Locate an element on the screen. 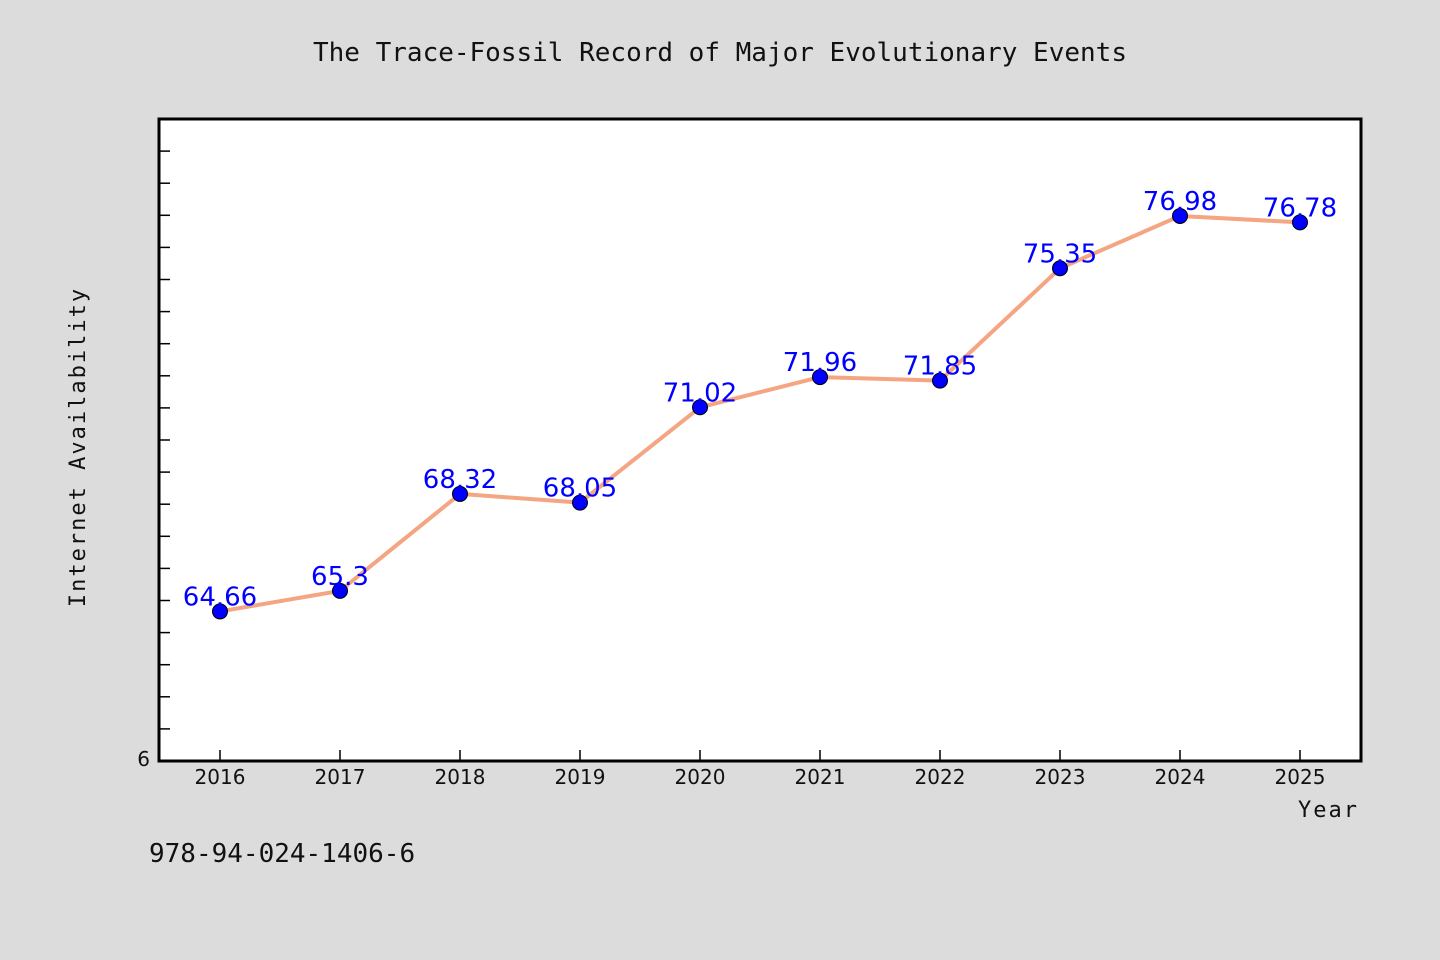  x-tick-label: 2025 is located at coordinates (1300, 777).